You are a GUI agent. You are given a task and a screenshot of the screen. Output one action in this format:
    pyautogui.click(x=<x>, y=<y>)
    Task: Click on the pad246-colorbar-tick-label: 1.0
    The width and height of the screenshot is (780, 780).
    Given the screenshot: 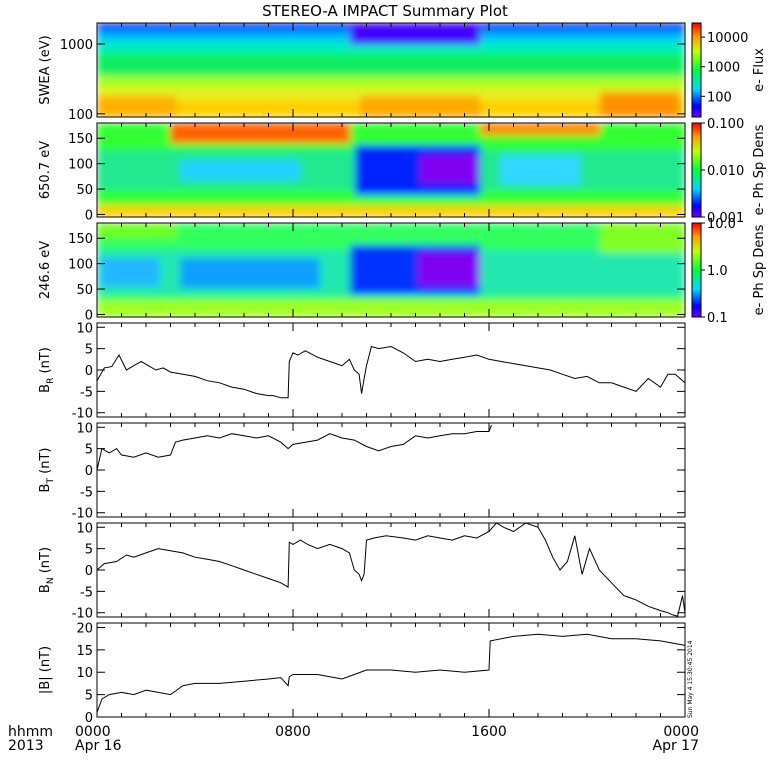 What is the action you would take?
    pyautogui.click(x=717, y=271)
    